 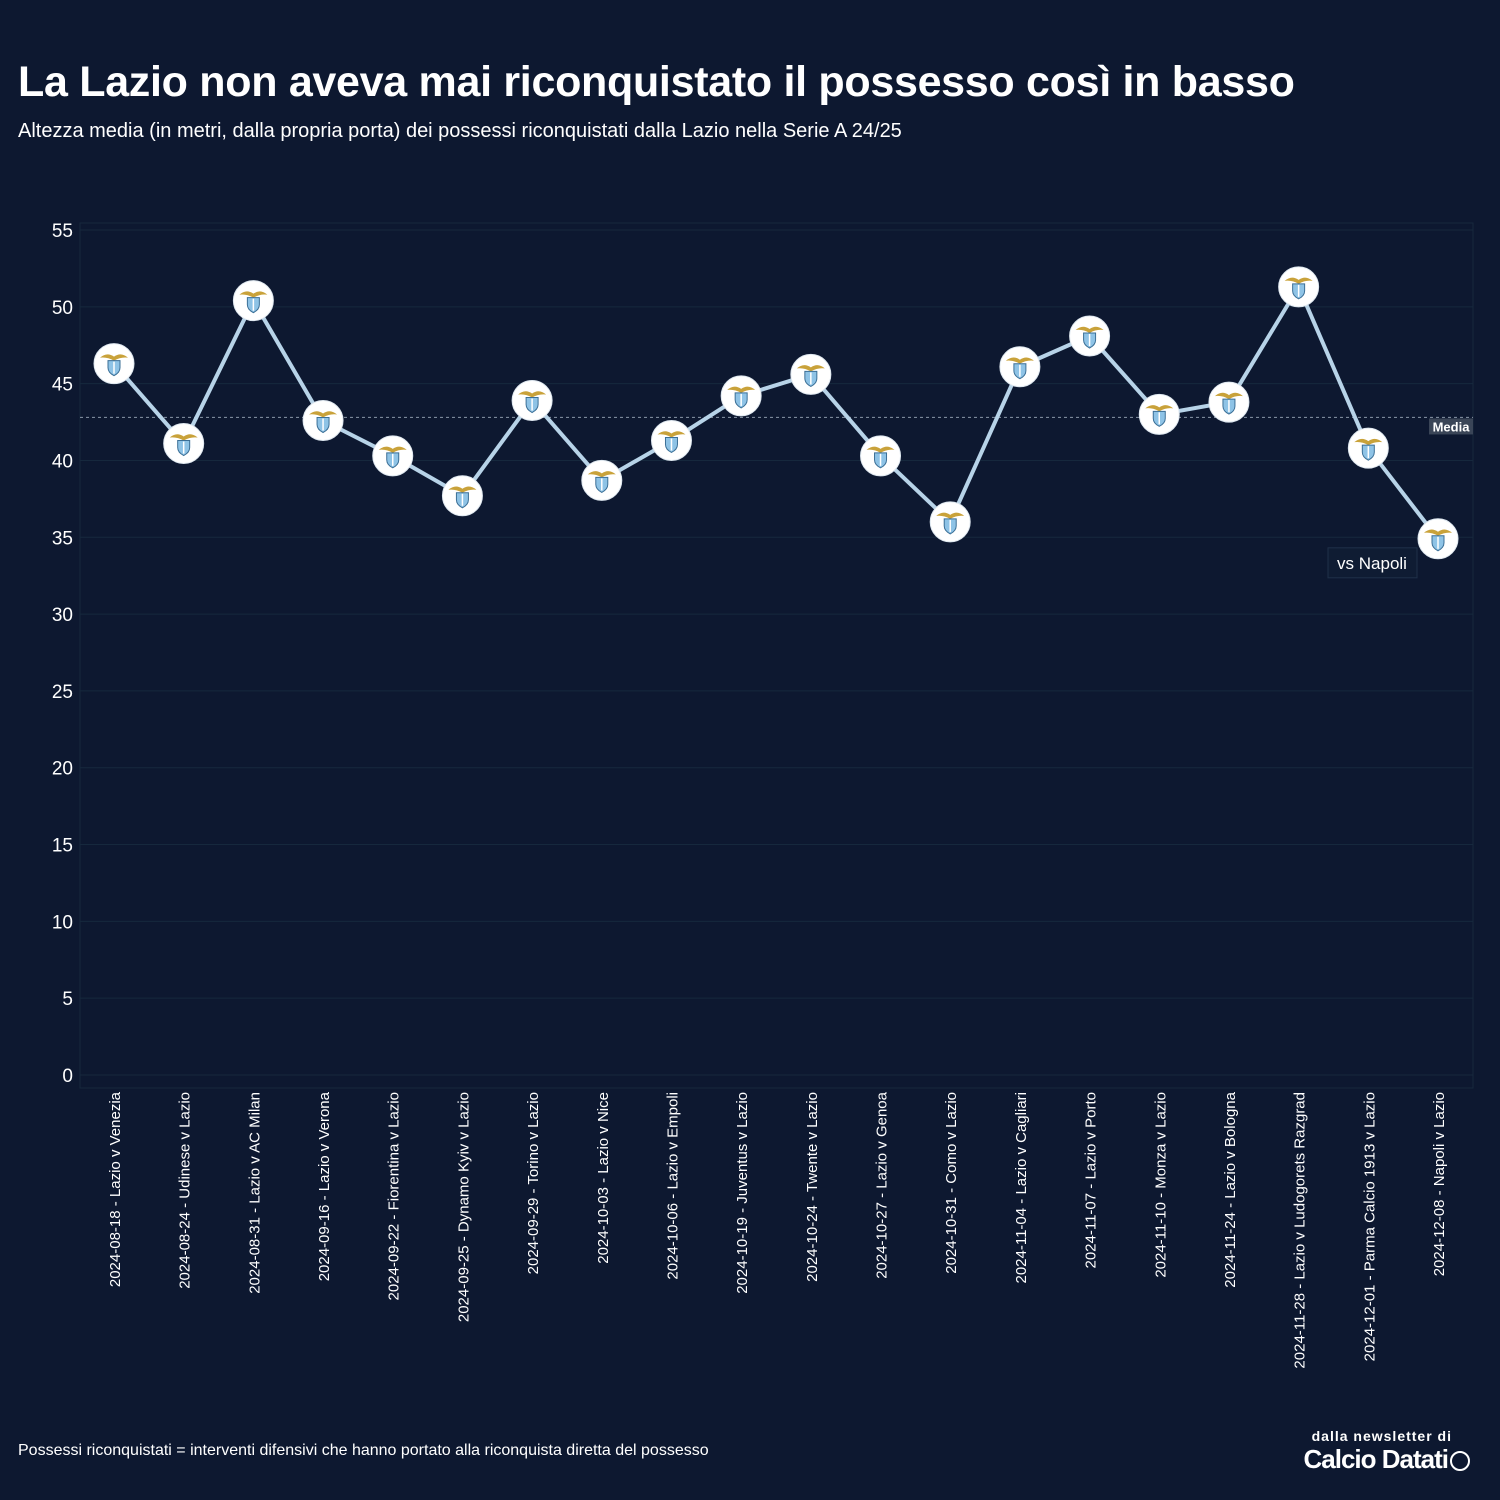 I want to click on x-tick-label: 2024-09-16 - Lazio v Verona, so click(x=324, y=1186).